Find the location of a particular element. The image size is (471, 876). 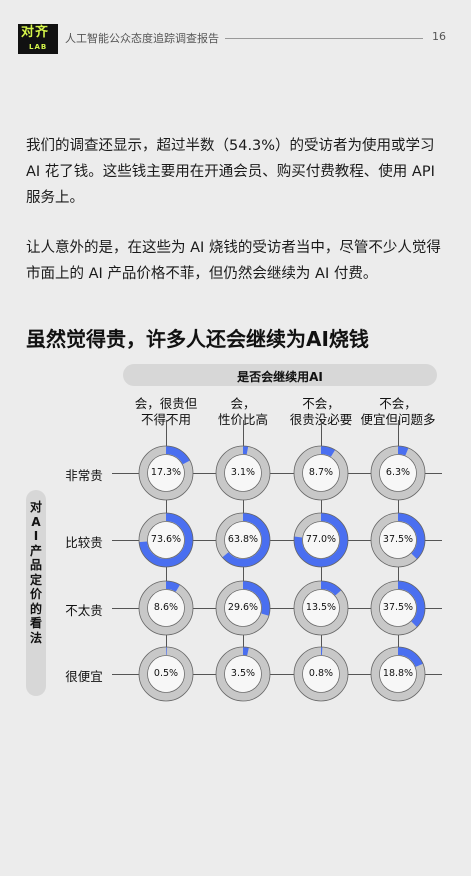

donut-value-label: 29.6% is located at coordinates (243, 607).